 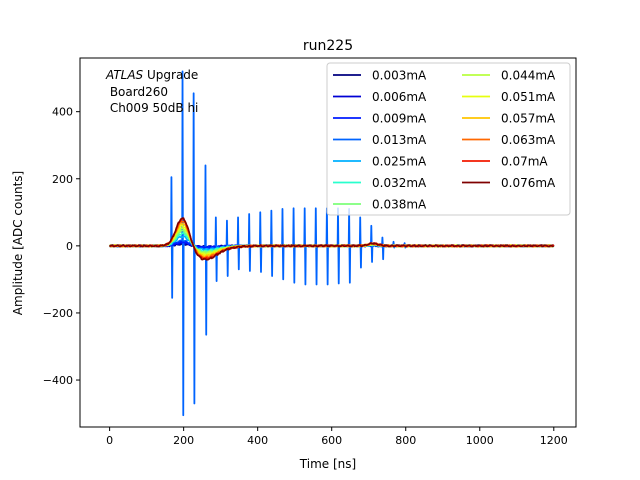 What do you see at coordinates (58, 313) in the screenshot?
I see `y-tick-label: −200` at bounding box center [58, 313].